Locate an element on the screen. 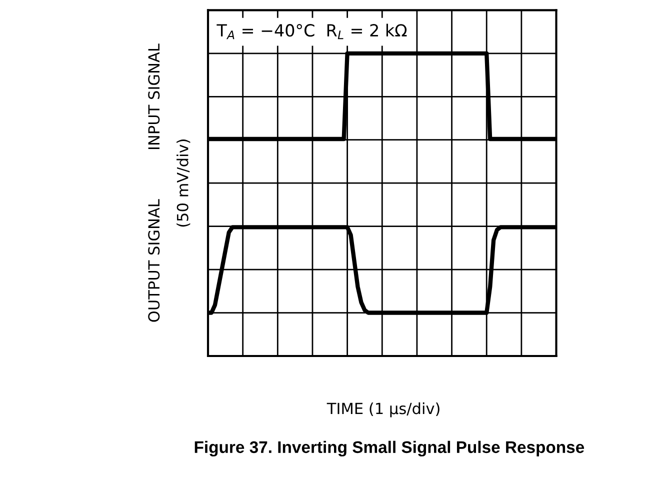 The image size is (671, 485). text: Figure 37. Inverting Small Signal Pulse Response is located at coordinates (389, 448).